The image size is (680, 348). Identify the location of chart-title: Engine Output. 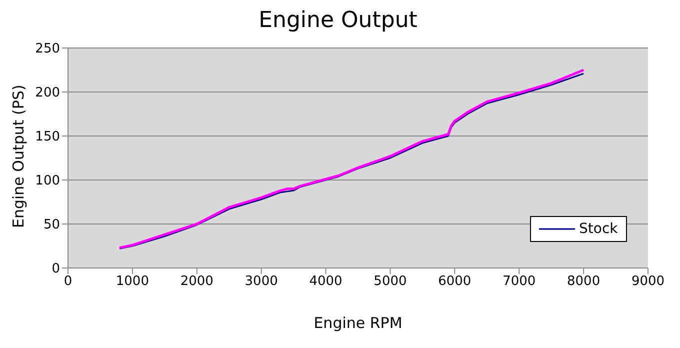
(338, 21).